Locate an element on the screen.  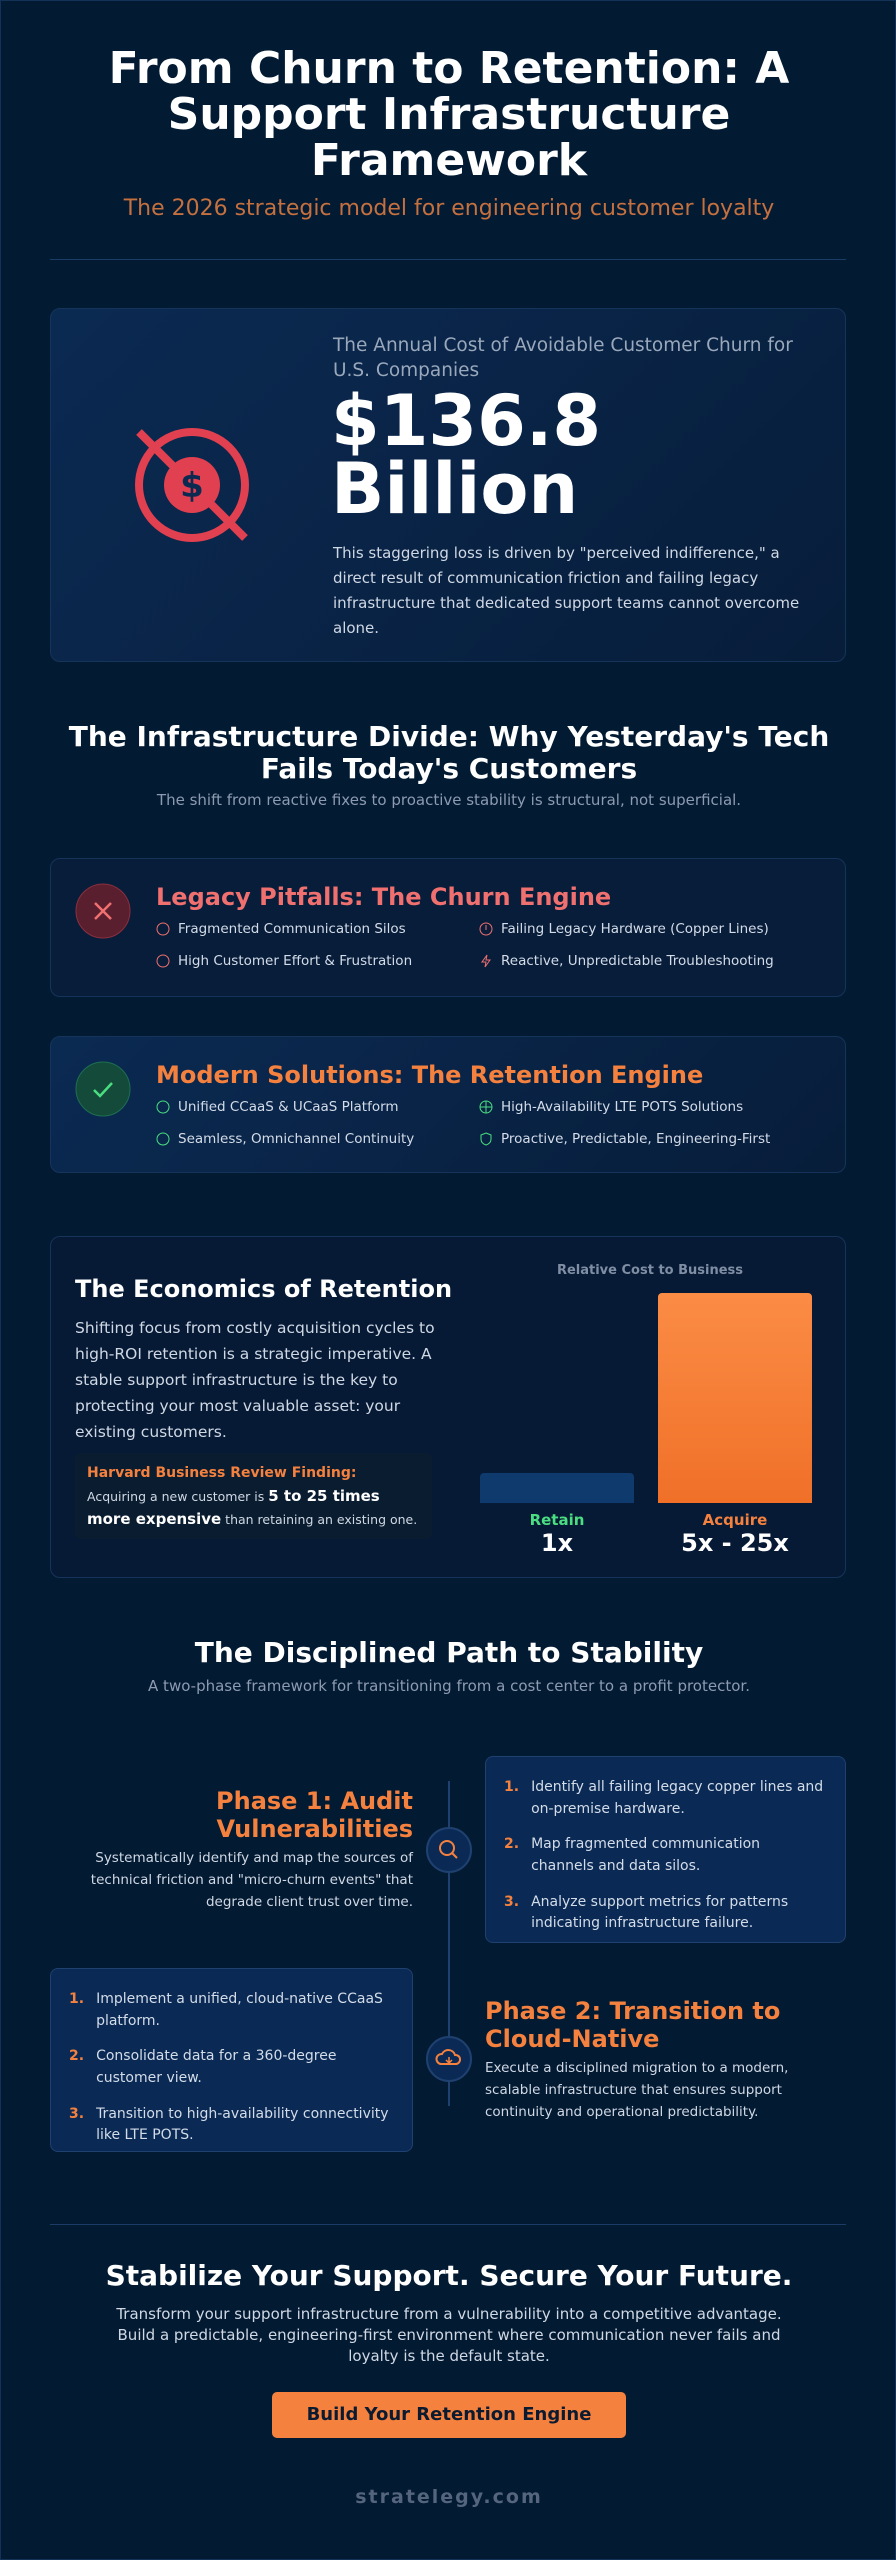
legacy-item: Reactive, Unpredictable Troubleshooting is located at coordinates (640, 961).